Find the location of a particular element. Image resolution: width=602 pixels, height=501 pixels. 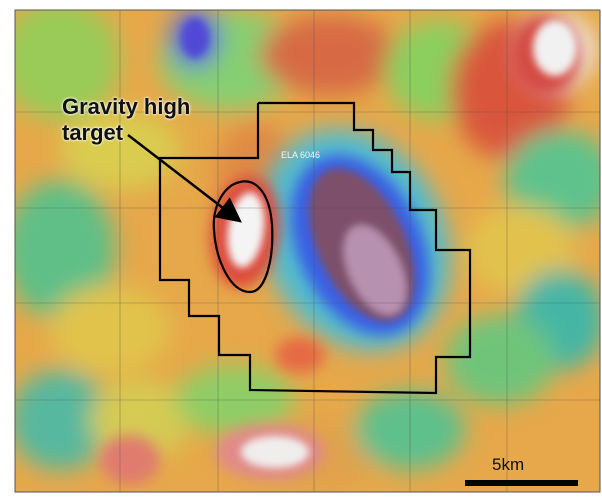

scale-label: 5km is located at coordinates (508, 464).